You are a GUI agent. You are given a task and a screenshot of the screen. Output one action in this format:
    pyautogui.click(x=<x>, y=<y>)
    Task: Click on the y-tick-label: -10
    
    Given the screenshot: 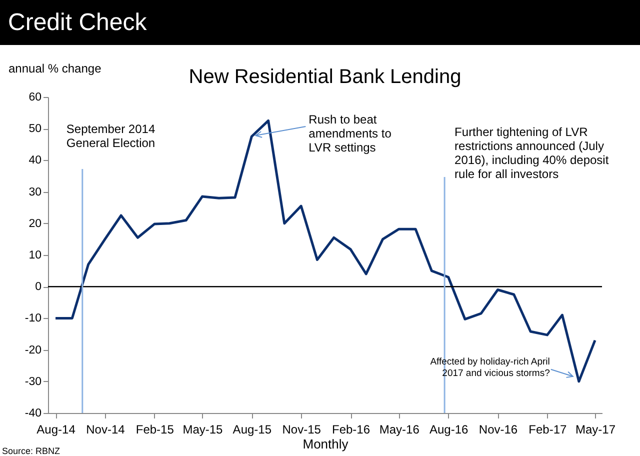 What is the action you would take?
    pyautogui.click(x=33, y=318)
    